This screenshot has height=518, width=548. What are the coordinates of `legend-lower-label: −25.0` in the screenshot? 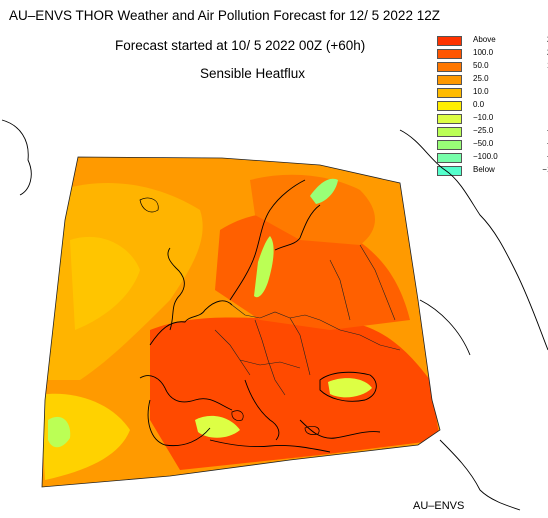 It's located at (483, 130).